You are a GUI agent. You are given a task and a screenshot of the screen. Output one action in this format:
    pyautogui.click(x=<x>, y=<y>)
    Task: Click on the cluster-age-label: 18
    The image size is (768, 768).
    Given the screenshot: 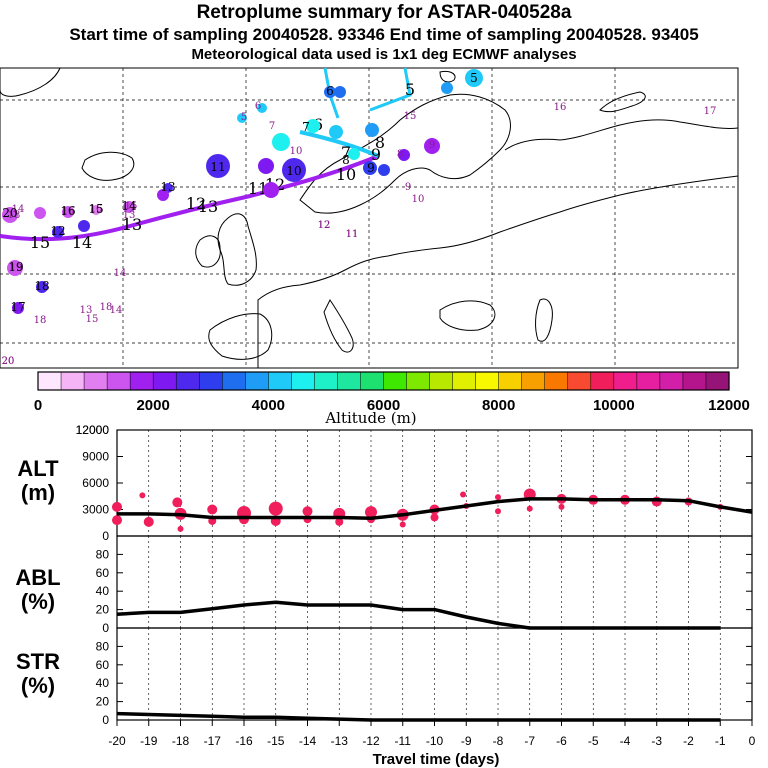 What is the action you would take?
    pyautogui.click(x=14, y=215)
    